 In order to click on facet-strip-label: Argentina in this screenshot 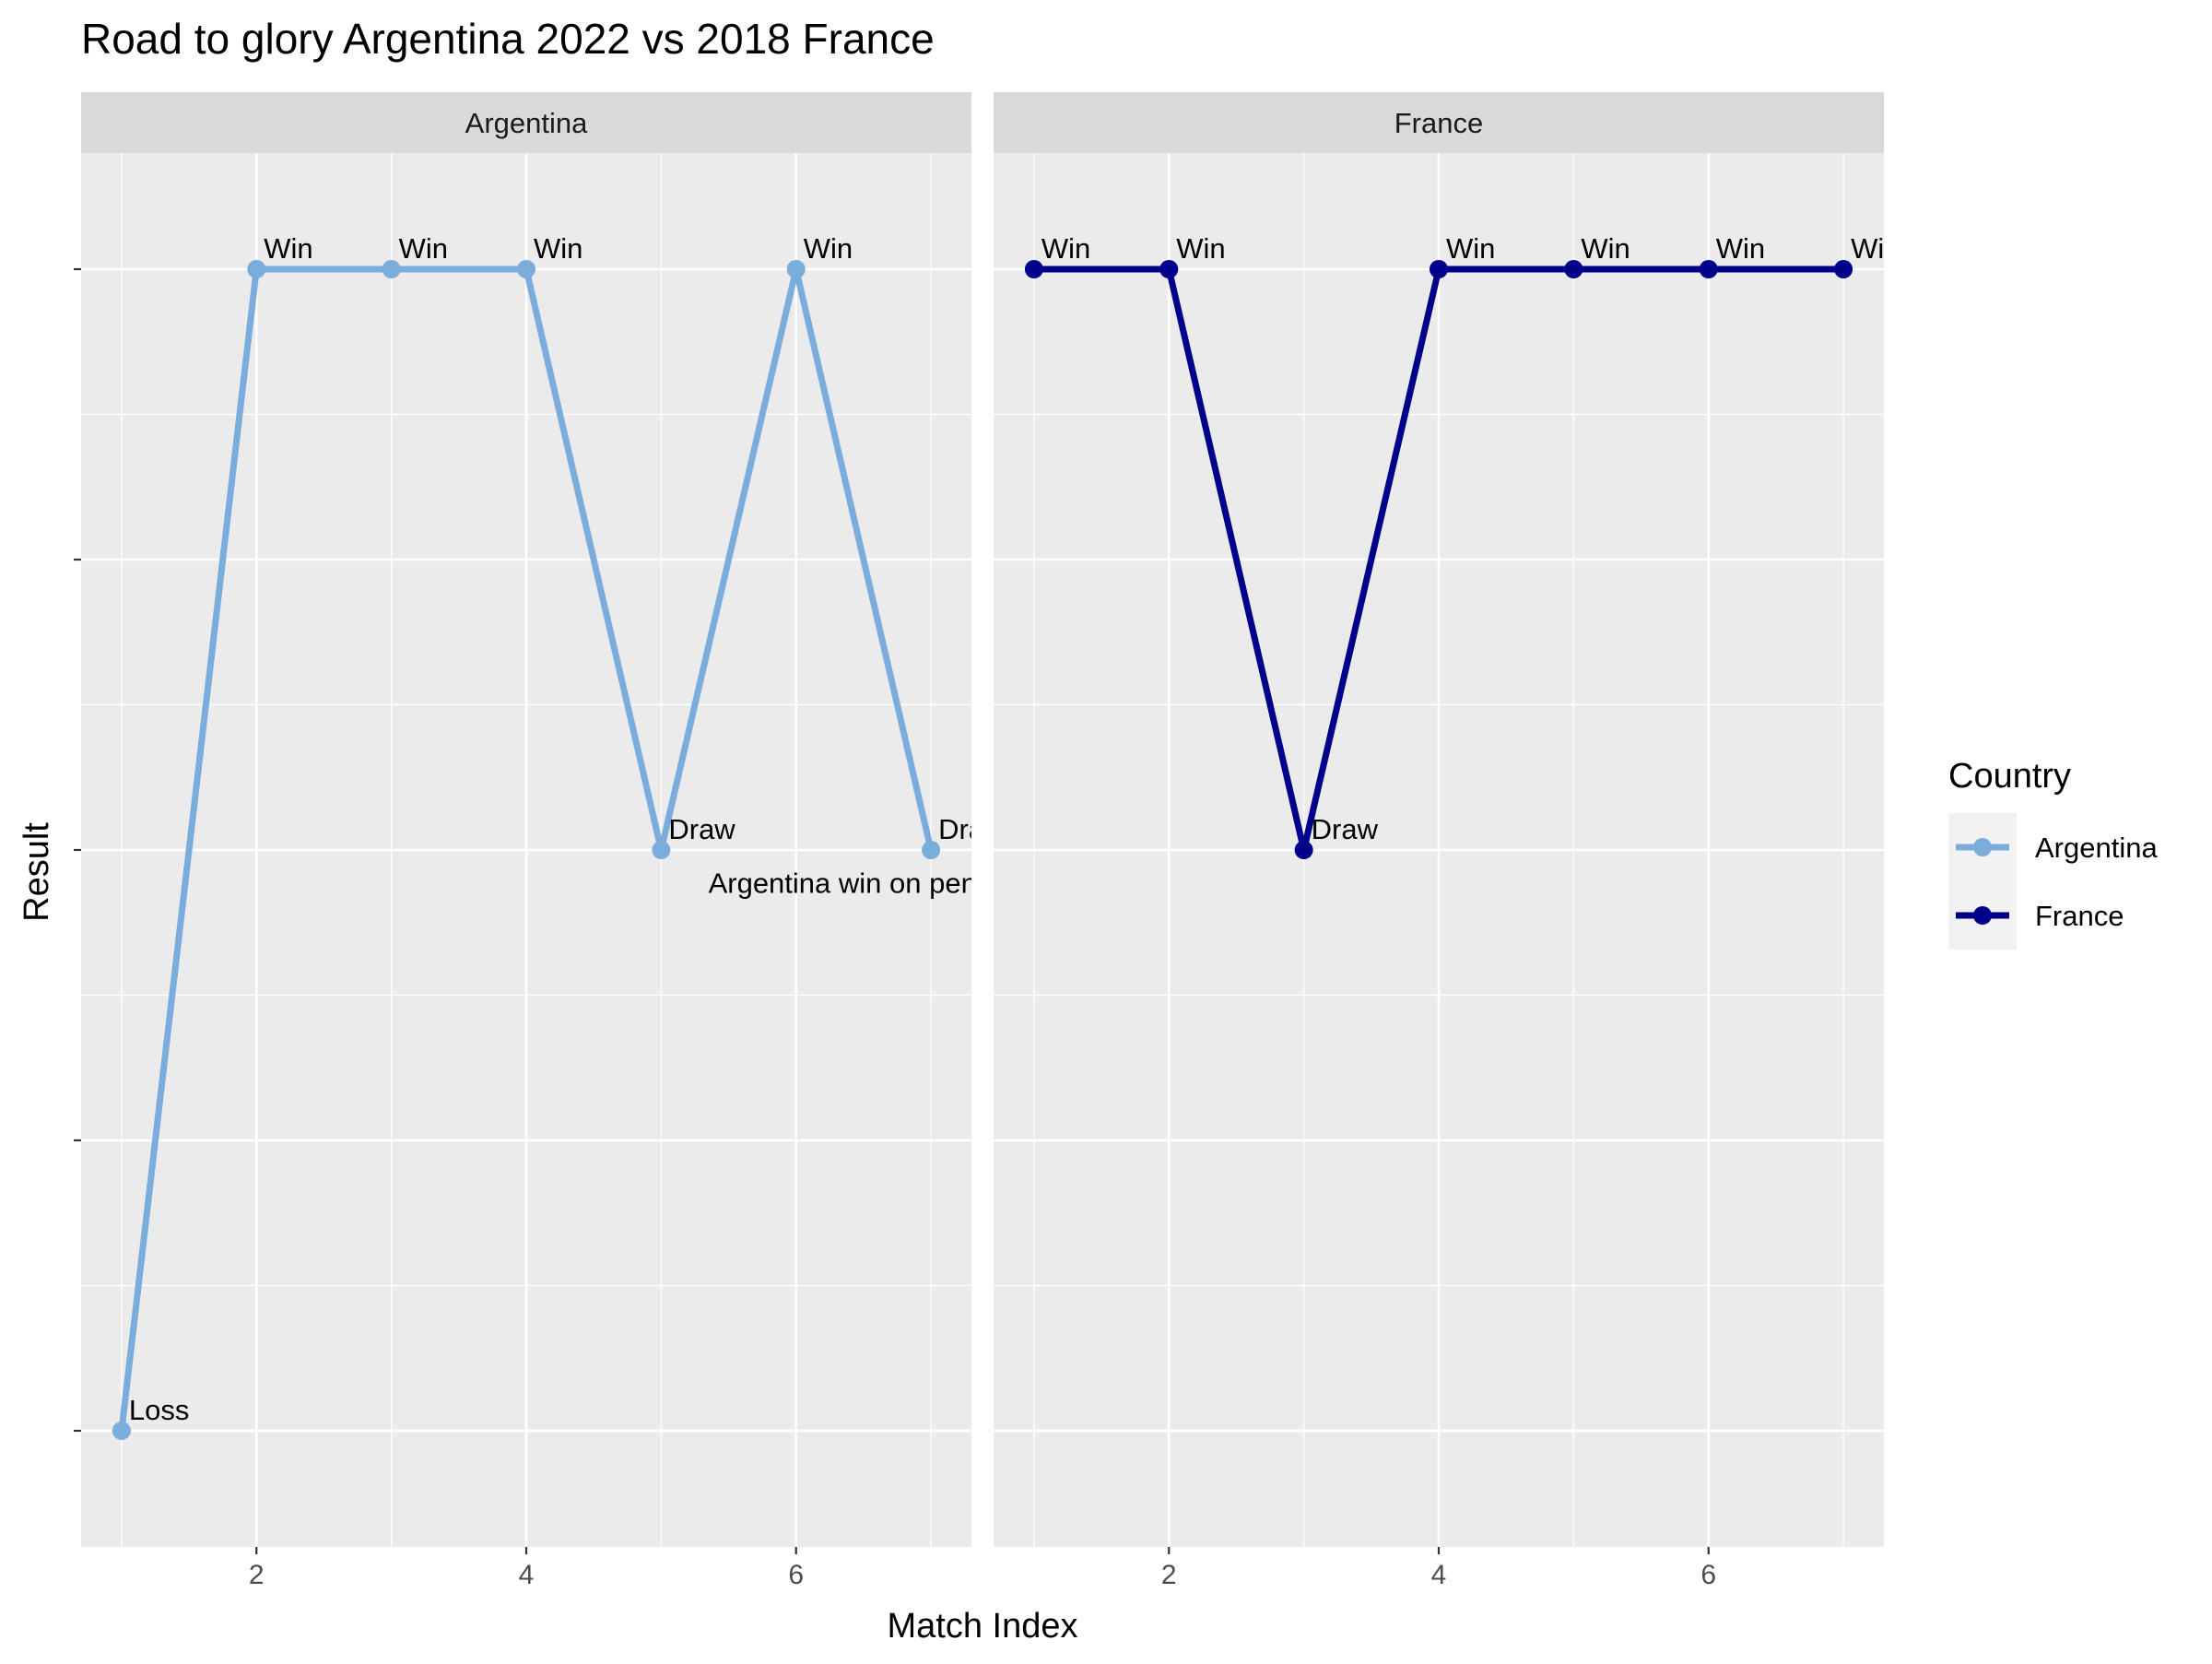, I will do `click(526, 123)`.